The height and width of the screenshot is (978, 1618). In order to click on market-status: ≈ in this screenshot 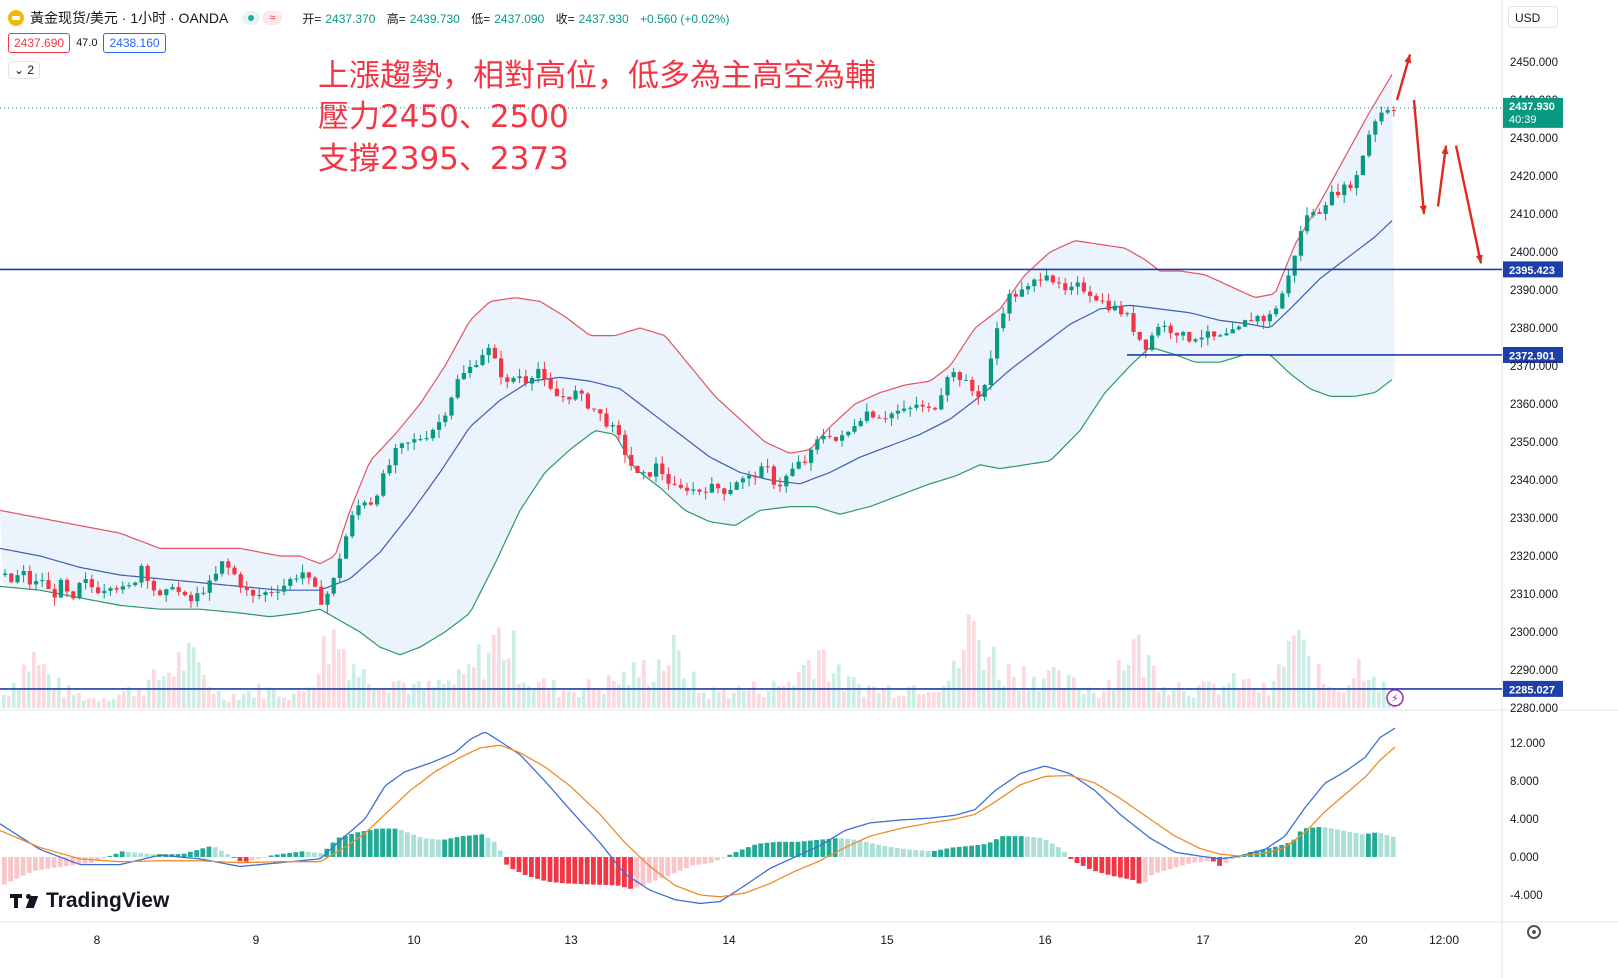, I will do `click(262, 18)`.